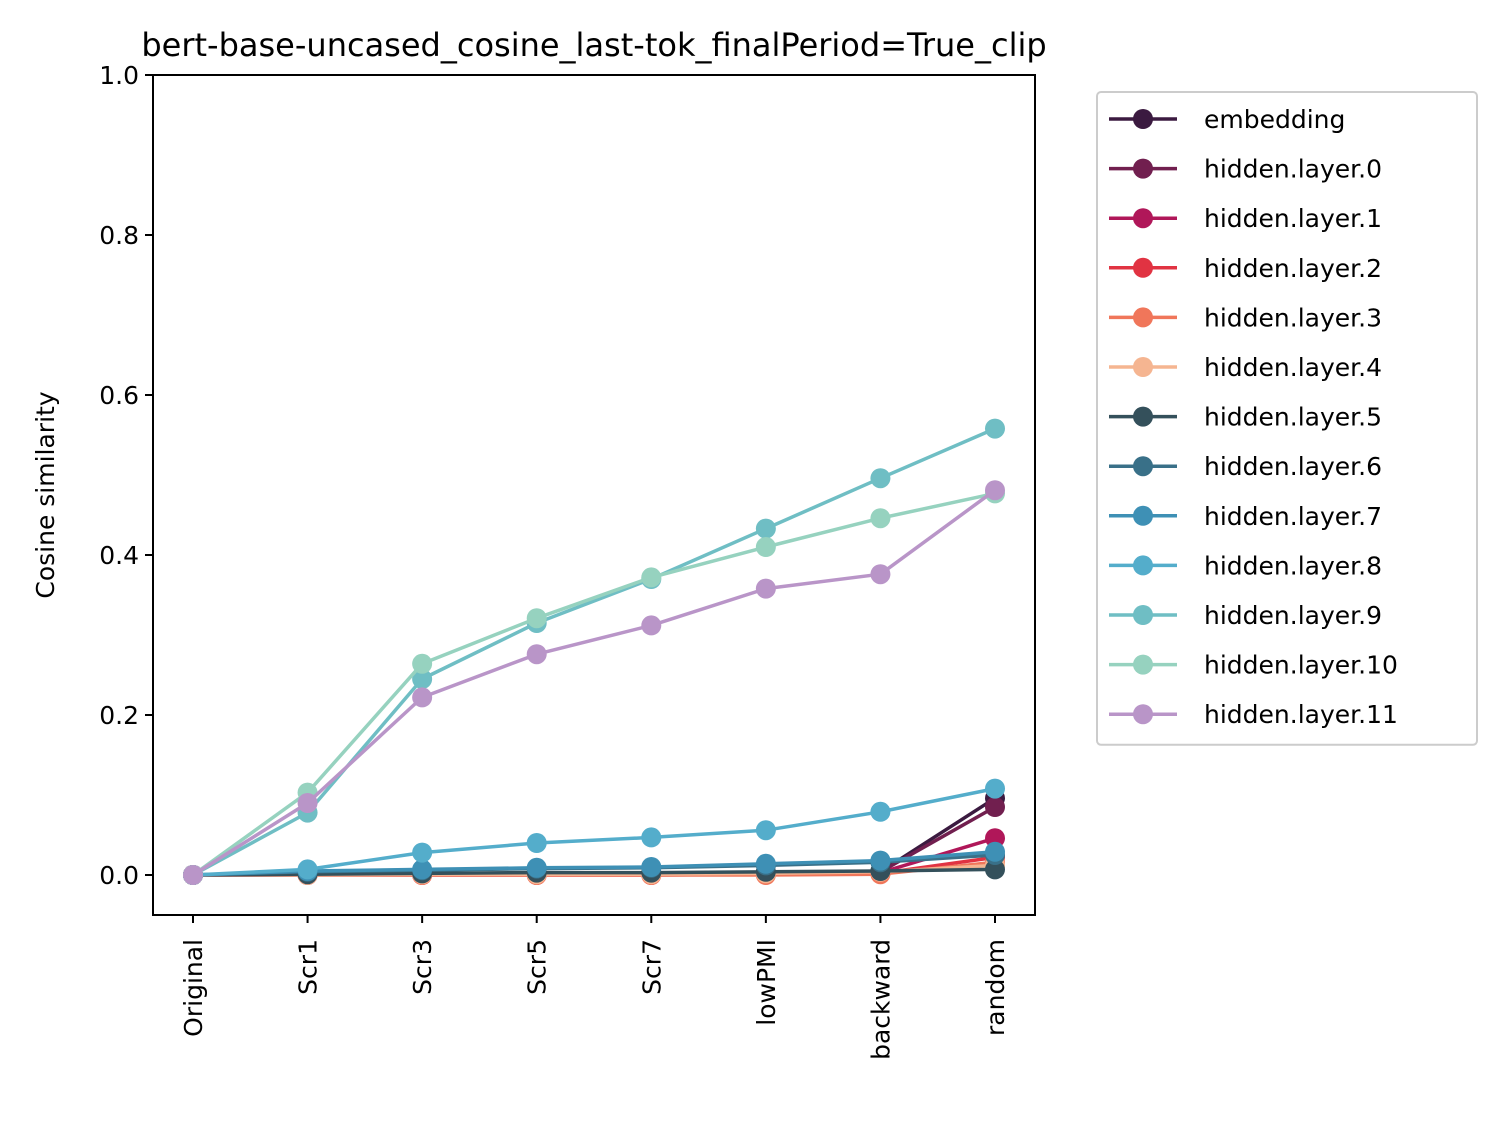 This screenshot has height=1124, width=1502. I want to click on x-tick-label: random, so click(995, 987).